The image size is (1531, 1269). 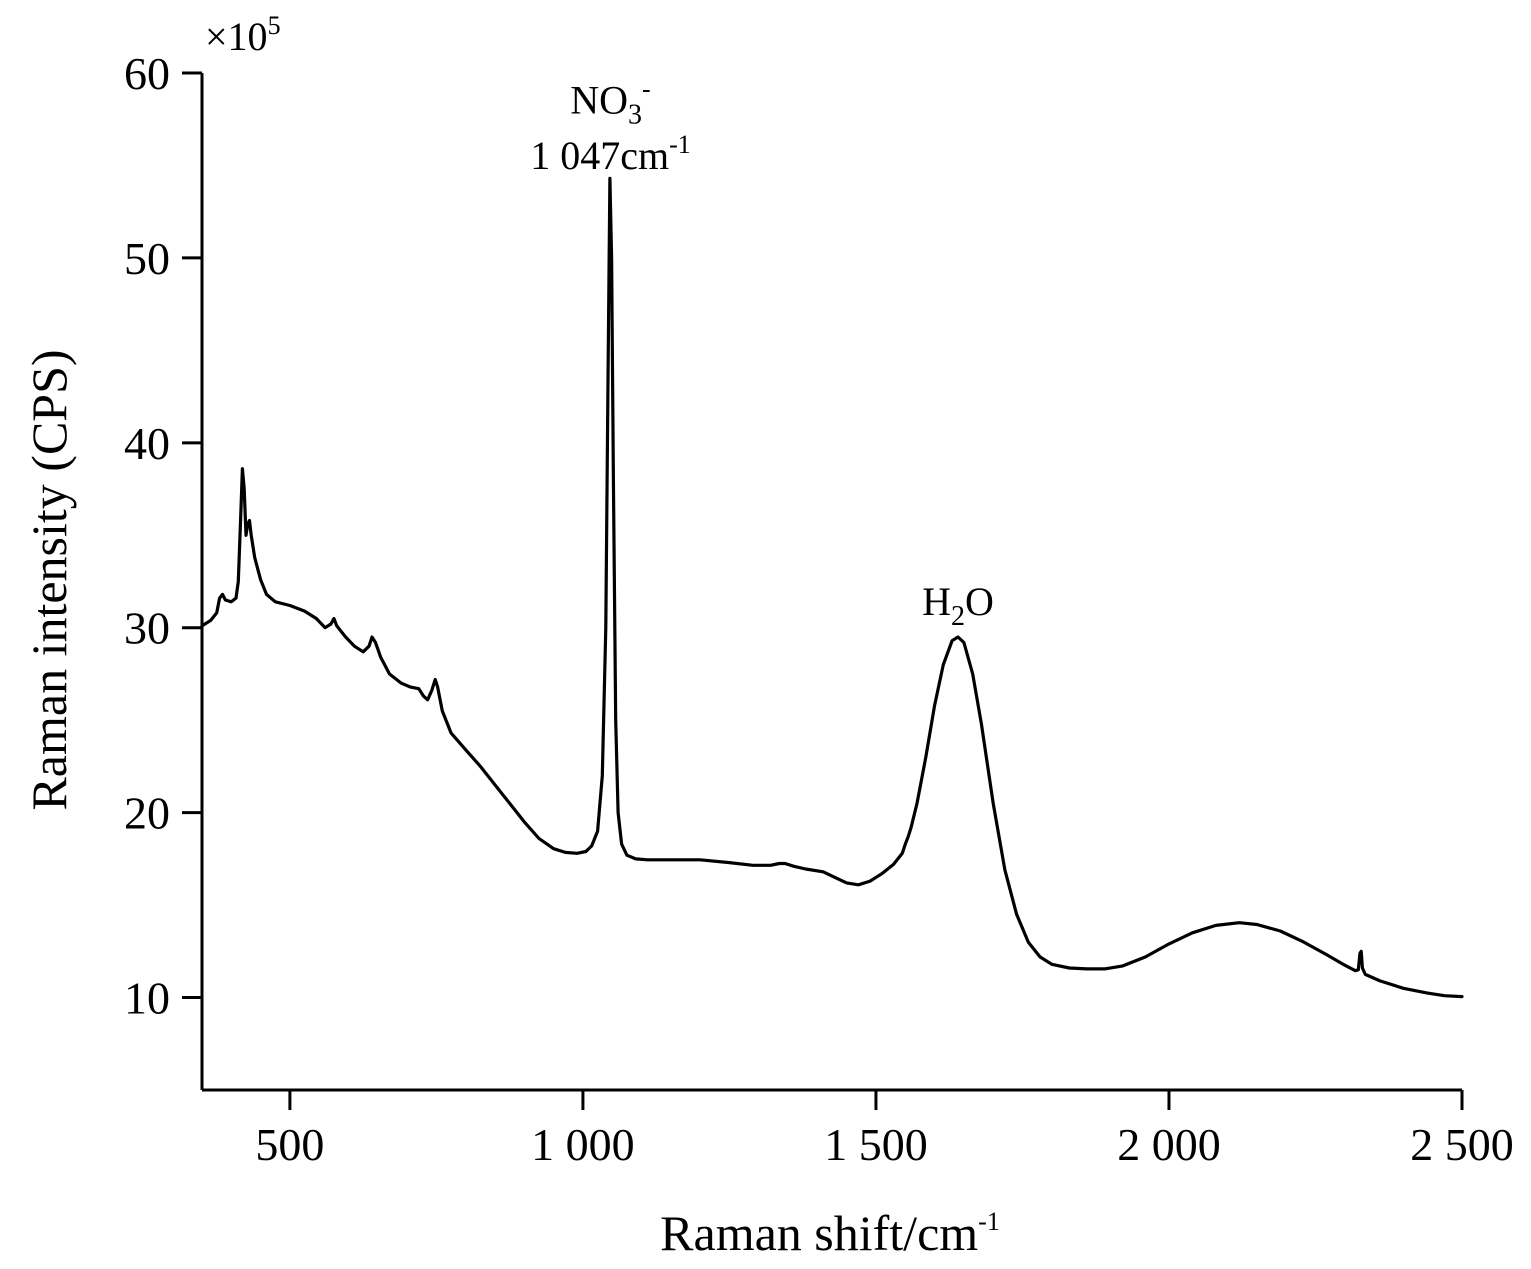 What do you see at coordinates (958, 605) in the screenshot?
I see `annotation-h2o: H2O` at bounding box center [958, 605].